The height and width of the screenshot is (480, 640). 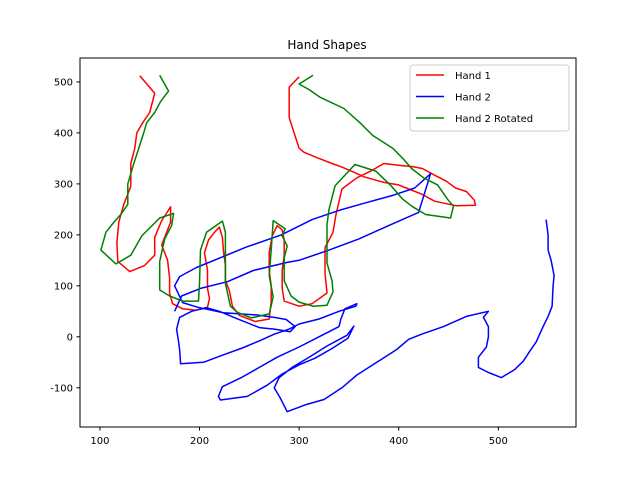 I want to click on legend-label-2: Hand 2, so click(x=473, y=98).